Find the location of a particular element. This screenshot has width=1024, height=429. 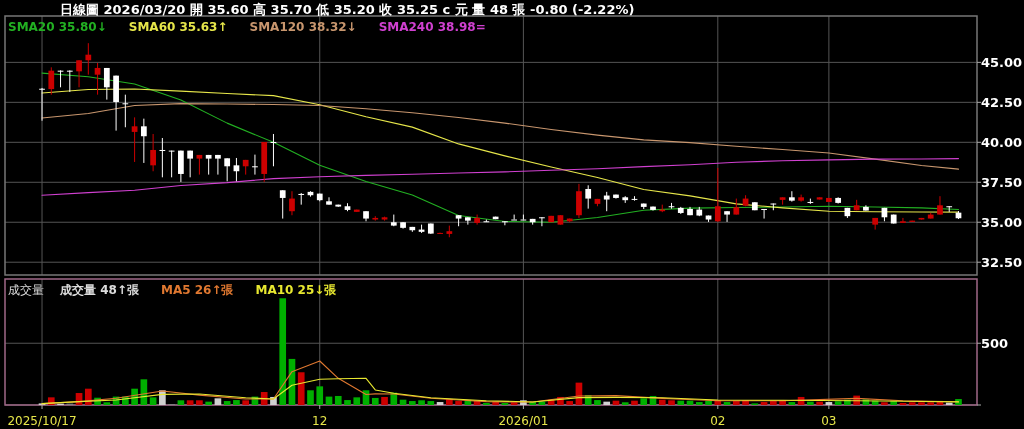

text: MA10 25↓張 is located at coordinates (296, 290).